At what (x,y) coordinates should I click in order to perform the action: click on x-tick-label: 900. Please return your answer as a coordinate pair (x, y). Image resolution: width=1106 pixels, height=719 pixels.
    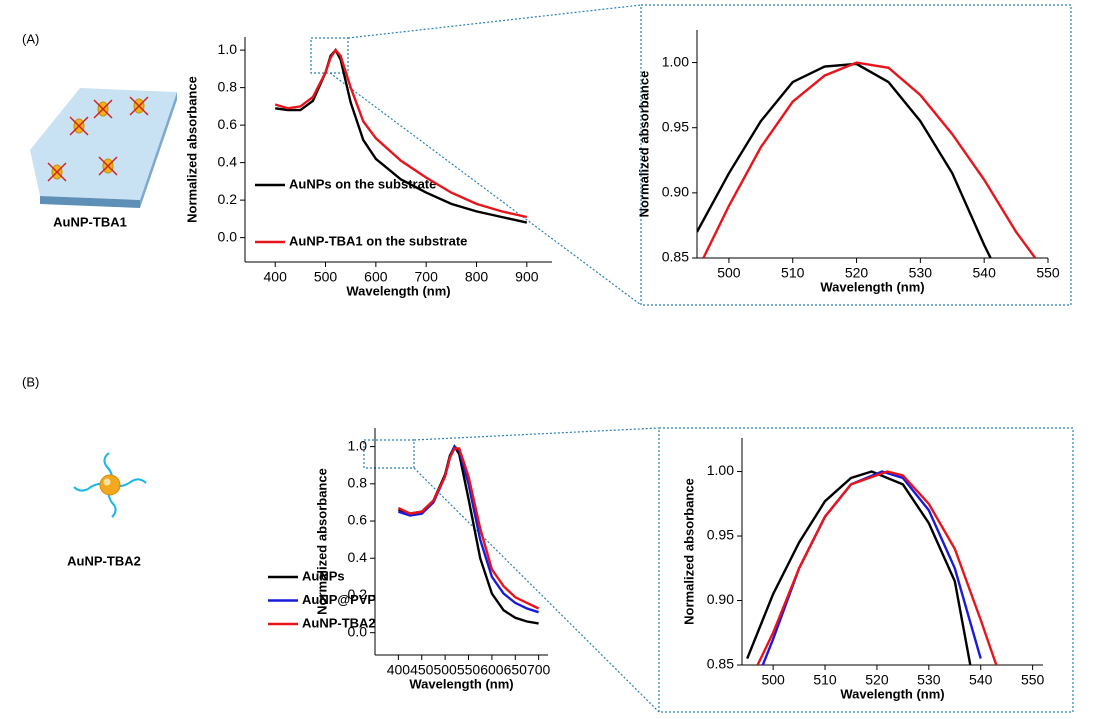
    Looking at the image, I should click on (527, 277).